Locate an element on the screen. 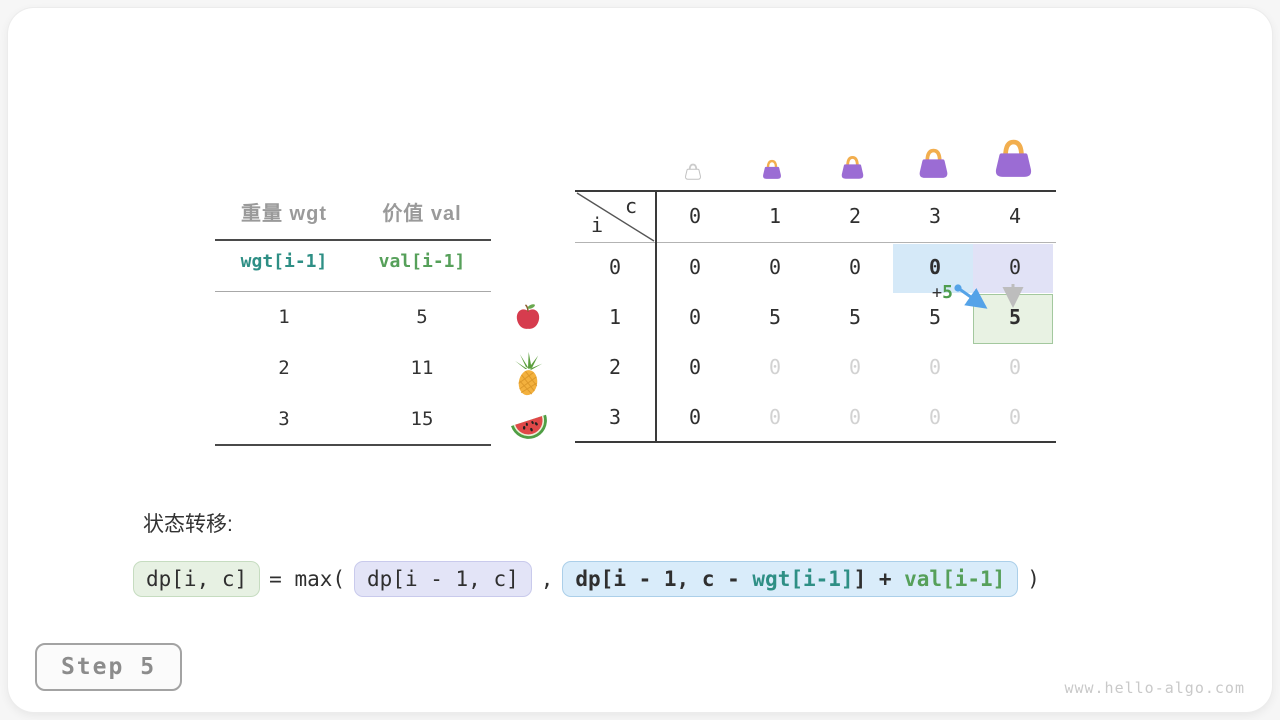  formula-option1: dp[i - 1, c] is located at coordinates (443, 579).